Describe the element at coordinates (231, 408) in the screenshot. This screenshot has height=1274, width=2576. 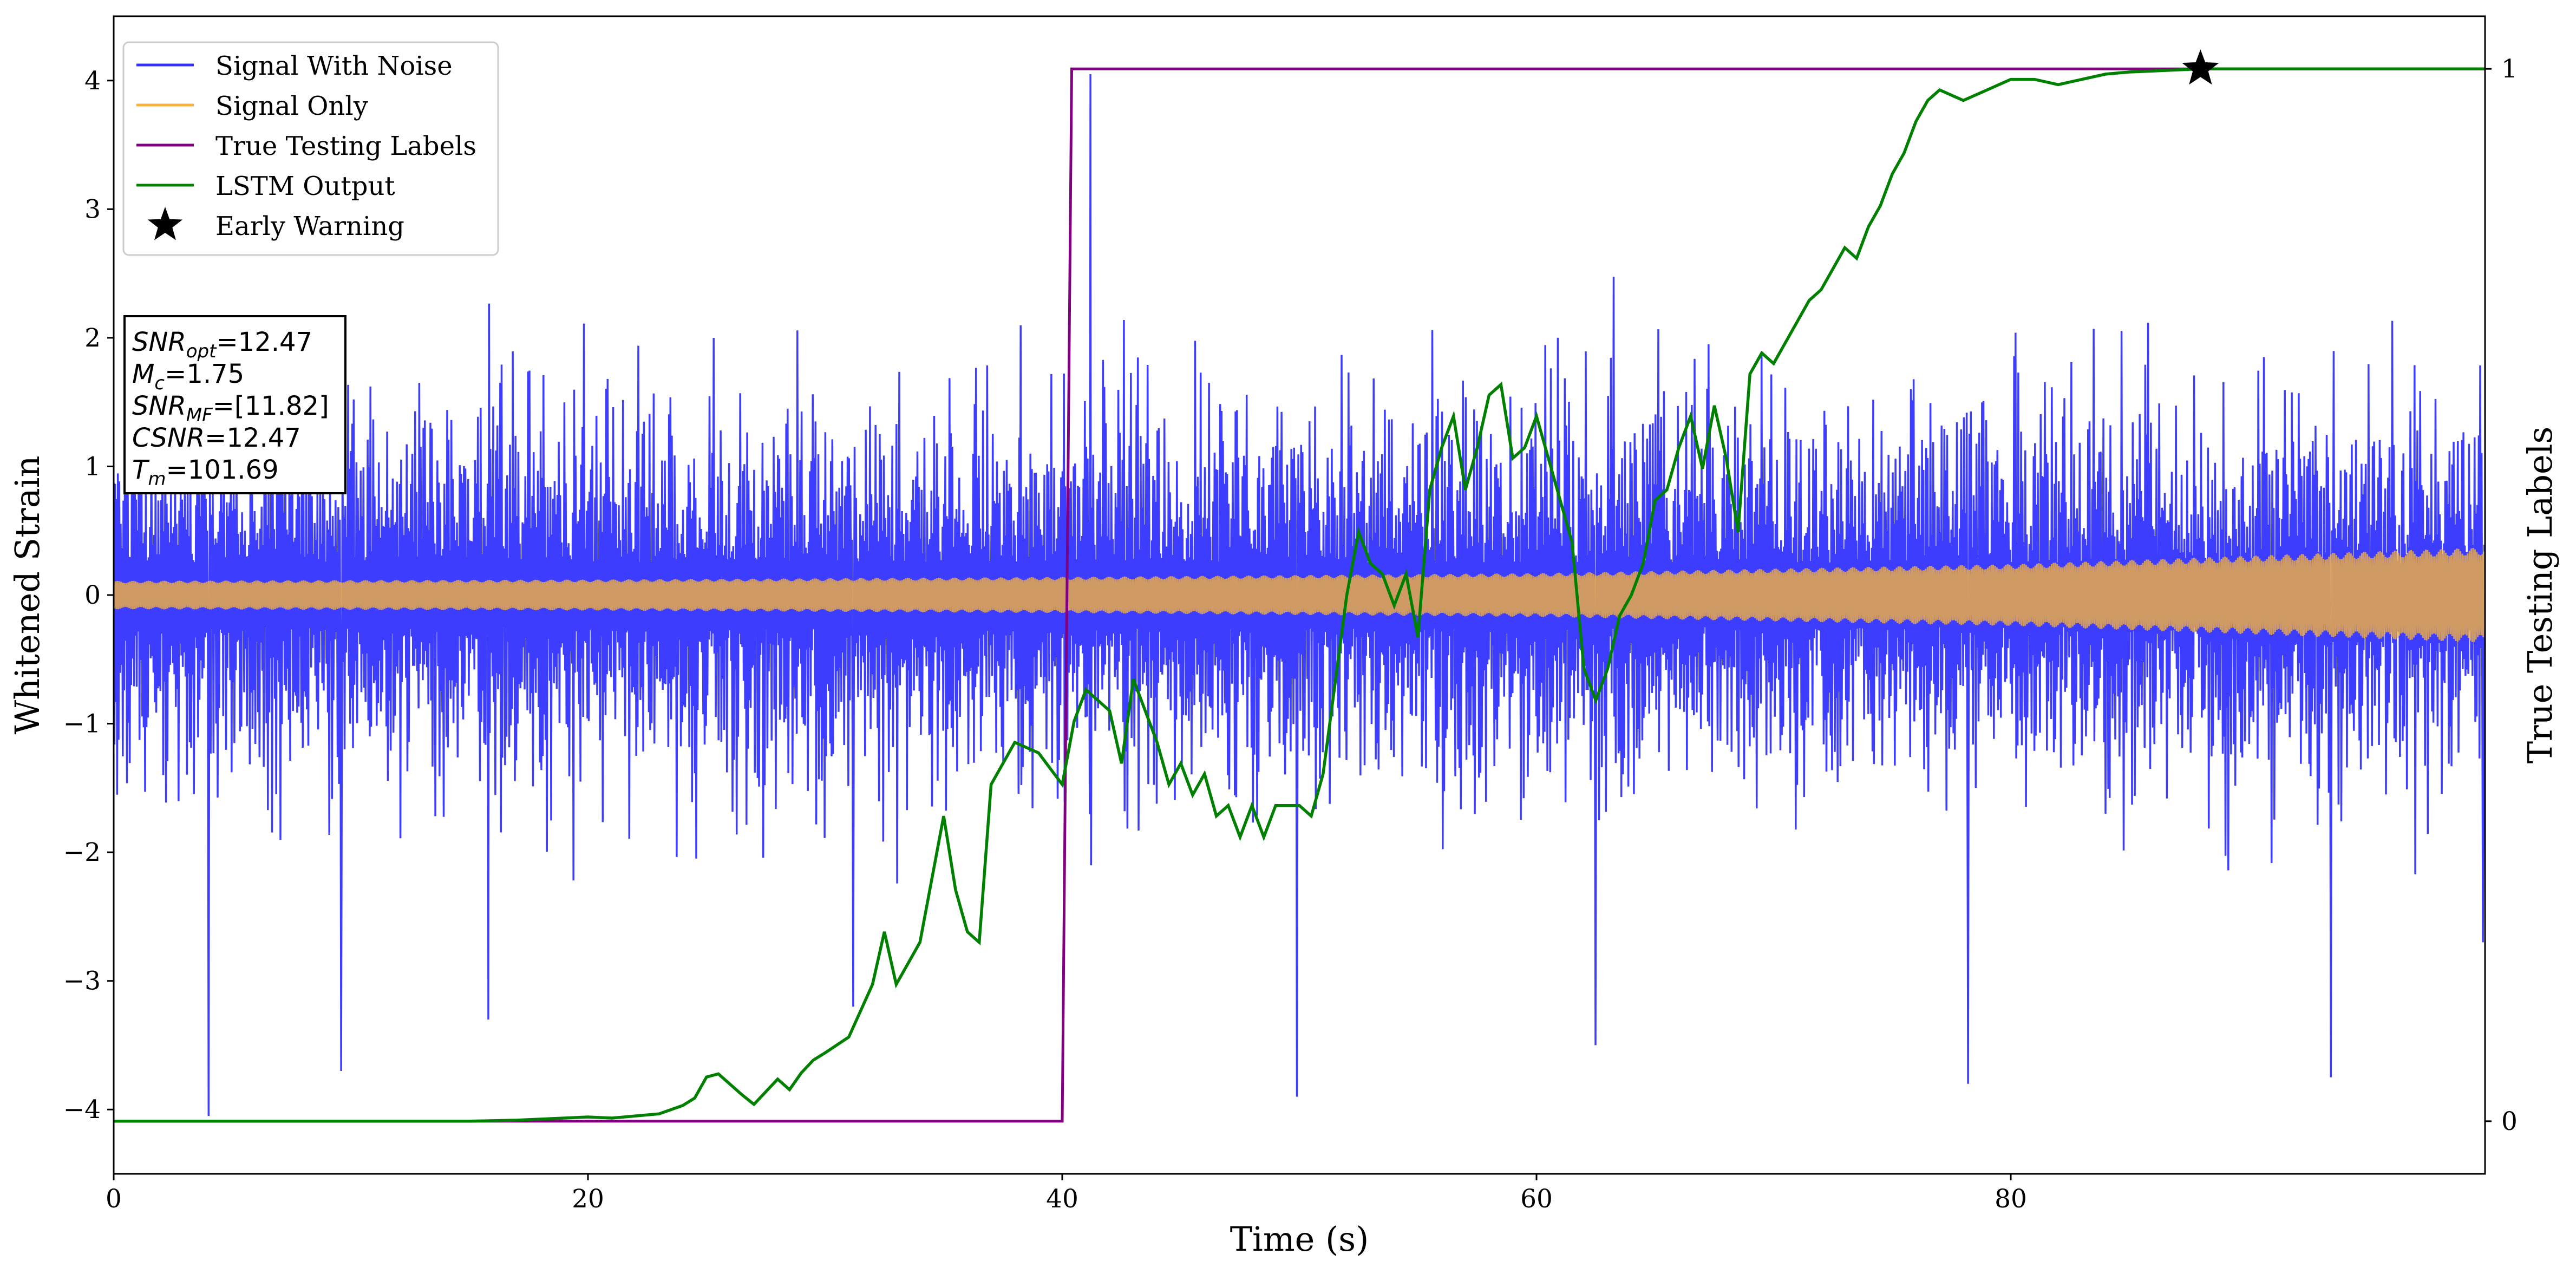
I see `info-line: SNRMF=[11.82]` at that location.